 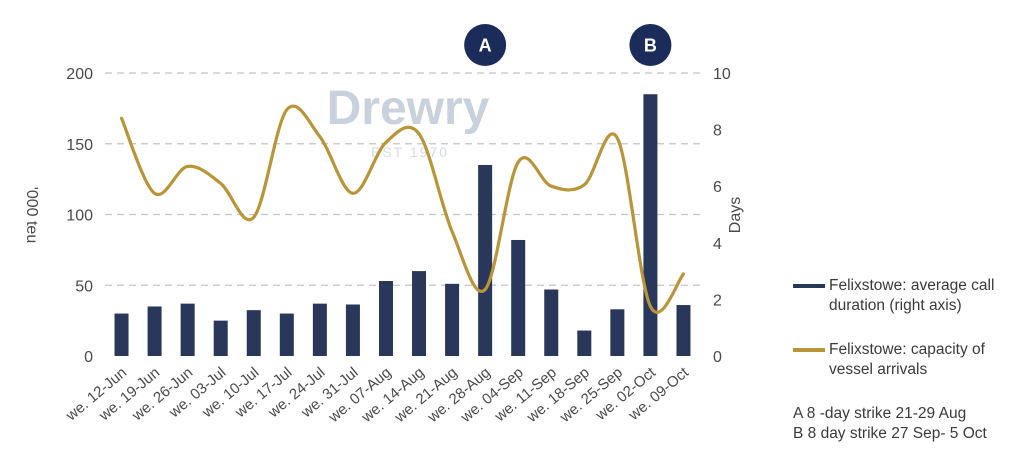 What do you see at coordinates (31, 215) in the screenshot?
I see `left-axis-title: '000 teu` at bounding box center [31, 215].